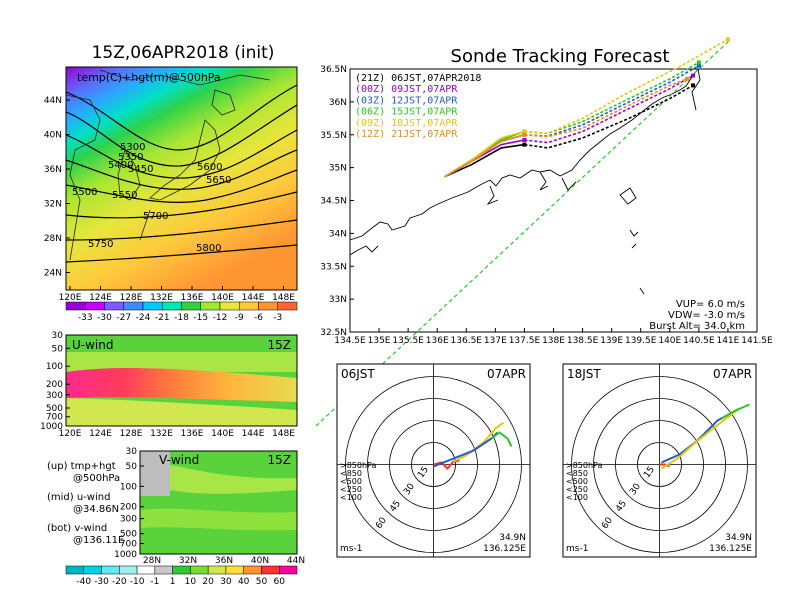 This screenshot has height=612, width=792. What do you see at coordinates (58, 336) in the screenshot?
I see `pressure-tick: 30` at bounding box center [58, 336].